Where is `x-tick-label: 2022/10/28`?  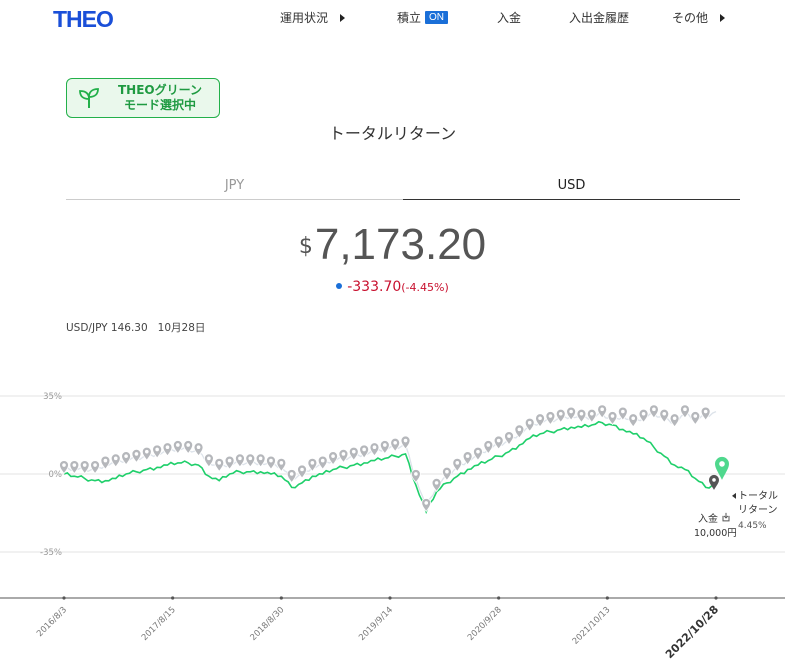 x-tick-label: 2022/10/28 is located at coordinates (692, 632).